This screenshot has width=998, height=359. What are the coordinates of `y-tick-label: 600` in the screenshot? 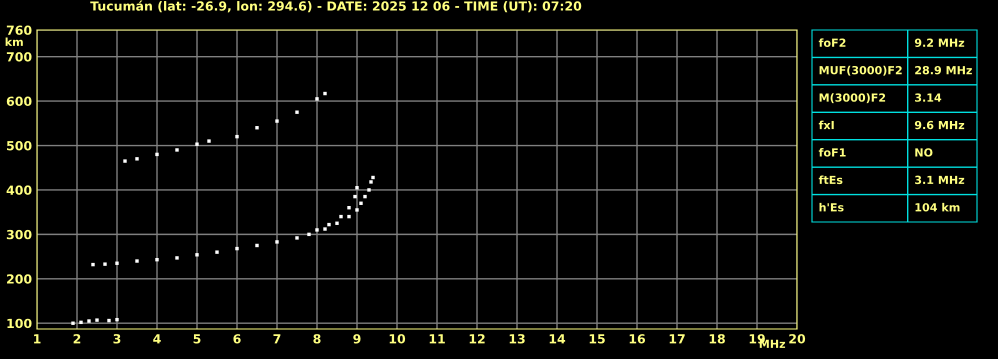 It's located at (19, 101).